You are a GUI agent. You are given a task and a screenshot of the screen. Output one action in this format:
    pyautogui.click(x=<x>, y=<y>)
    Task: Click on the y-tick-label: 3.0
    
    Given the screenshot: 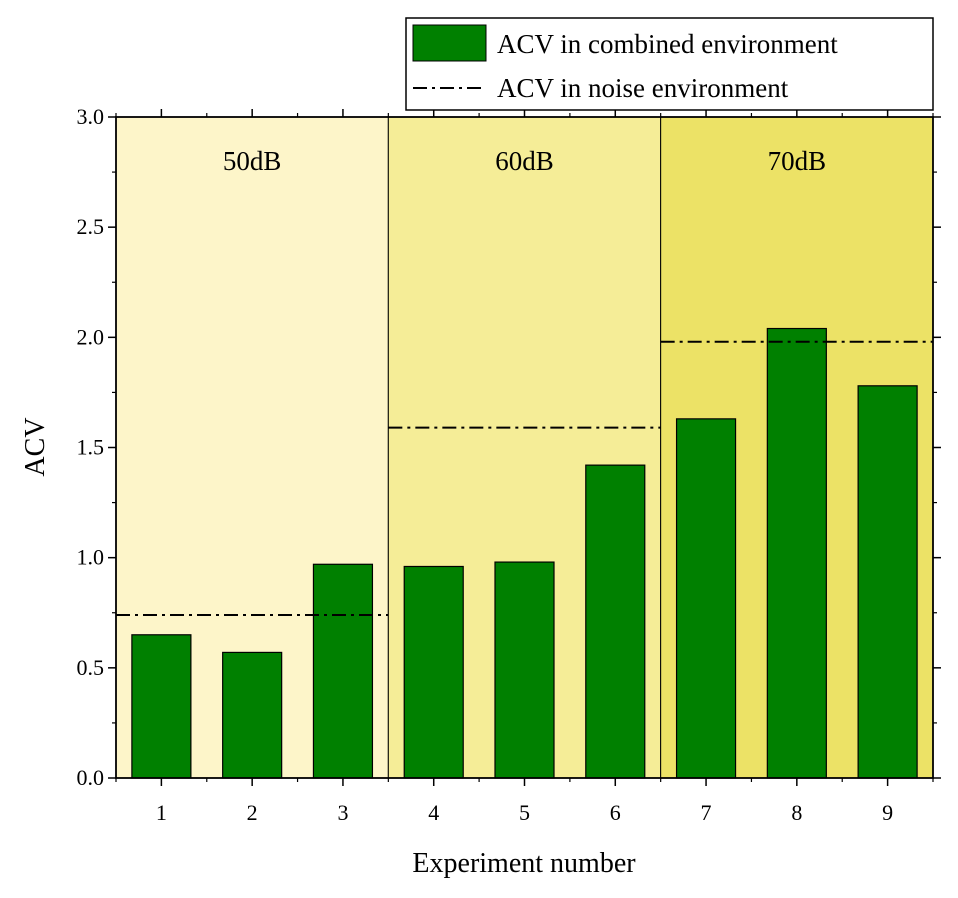 What is the action you would take?
    pyautogui.click(x=91, y=116)
    